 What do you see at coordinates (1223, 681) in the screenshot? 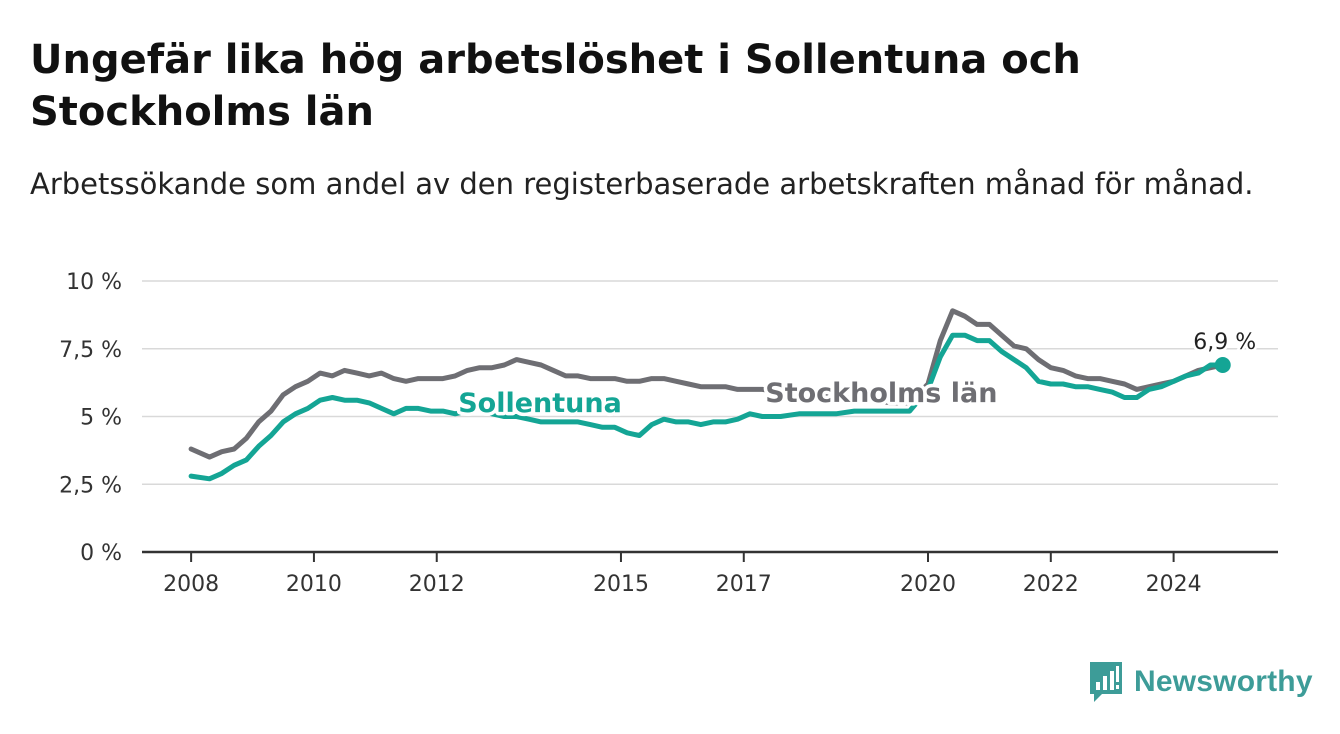
I see `brand-name: Newsworthy` at bounding box center [1223, 681].